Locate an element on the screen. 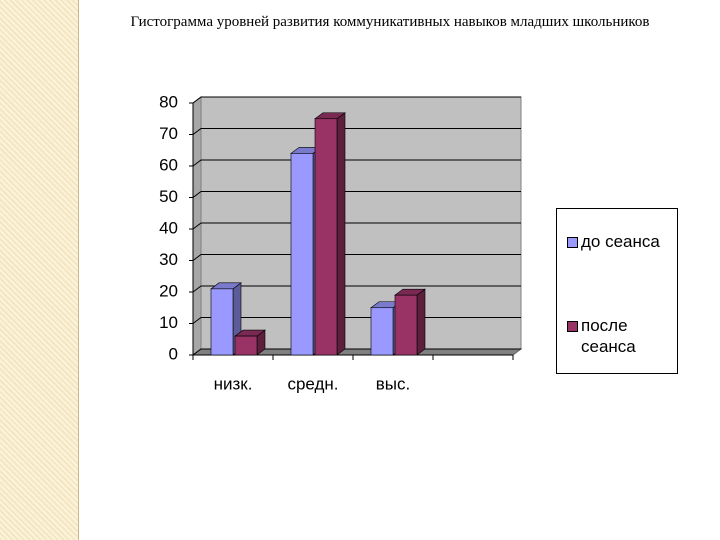 This screenshot has height=540, width=720. y-tick-label: 80 is located at coordinates (168, 101).